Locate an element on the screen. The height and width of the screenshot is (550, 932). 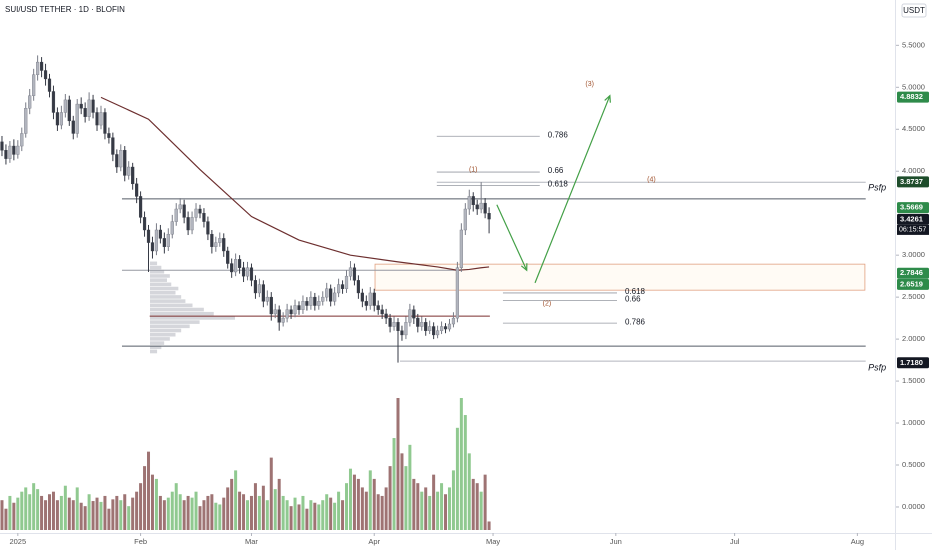
annotation: Psfp is located at coordinates (877, 367).